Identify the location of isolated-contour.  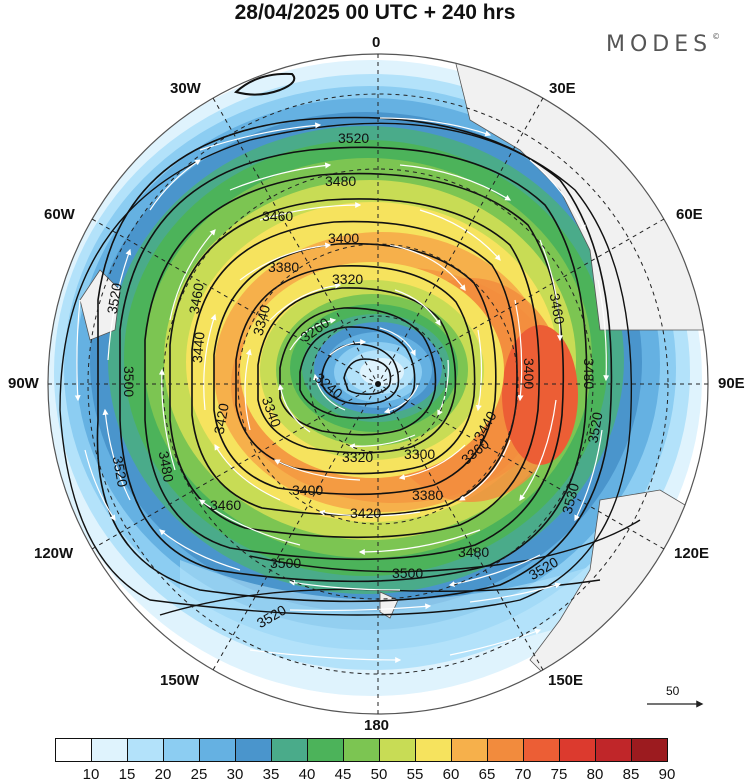
(264, 84).